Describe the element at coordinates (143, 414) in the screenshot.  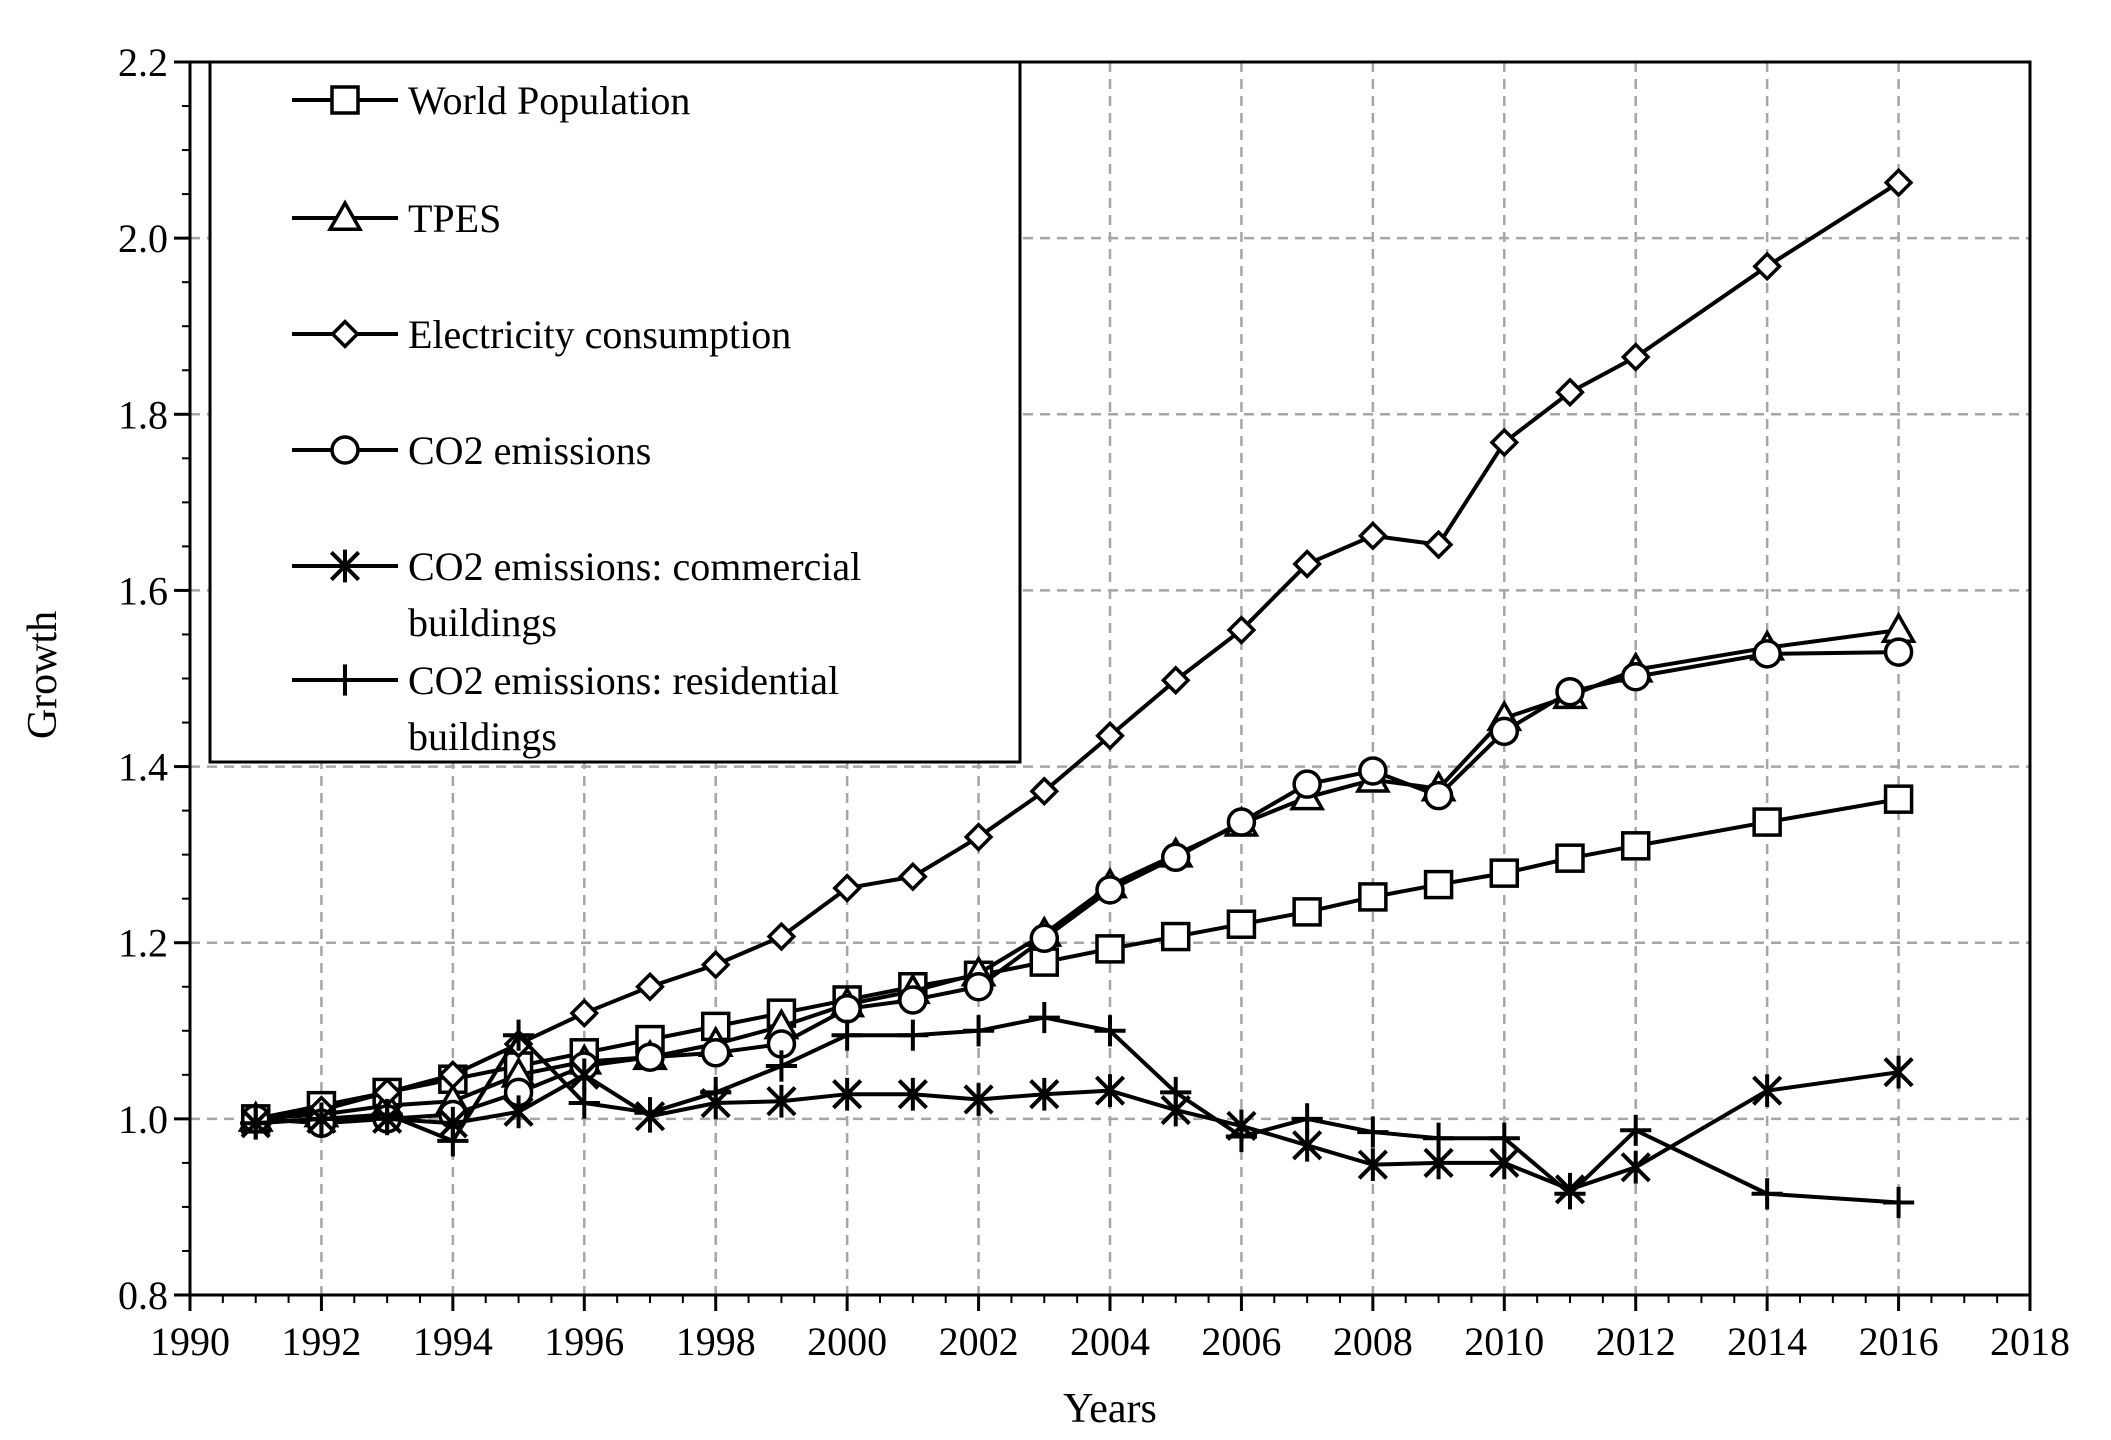
I see `y-tick-label: 1.8` at that location.